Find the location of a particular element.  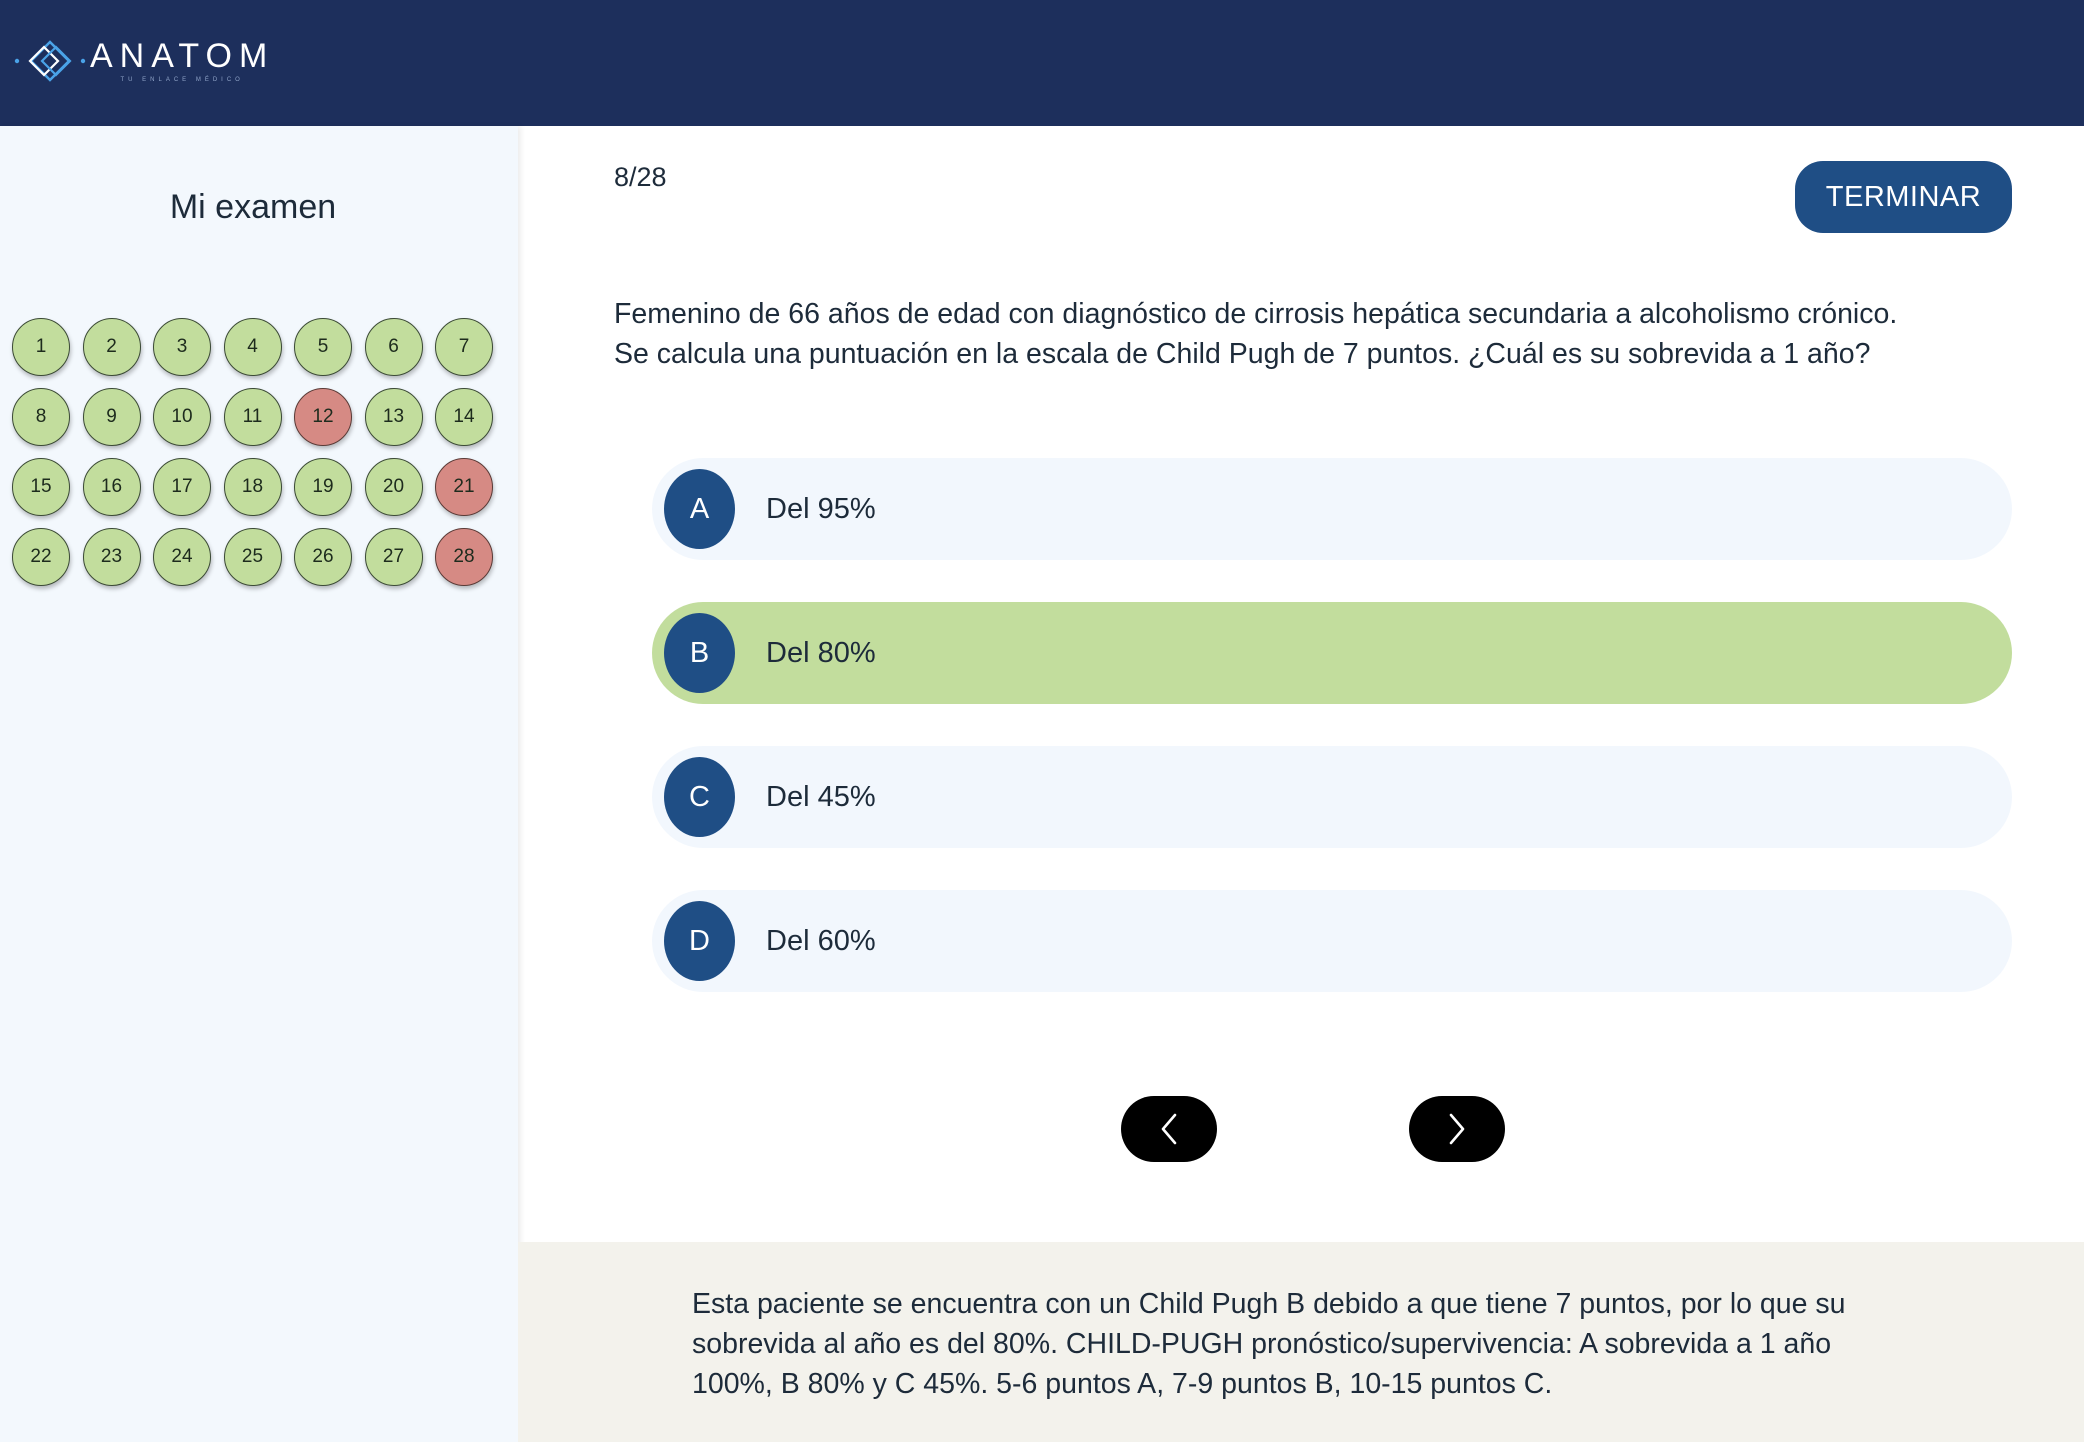

next-question-button is located at coordinates (1457, 1129).